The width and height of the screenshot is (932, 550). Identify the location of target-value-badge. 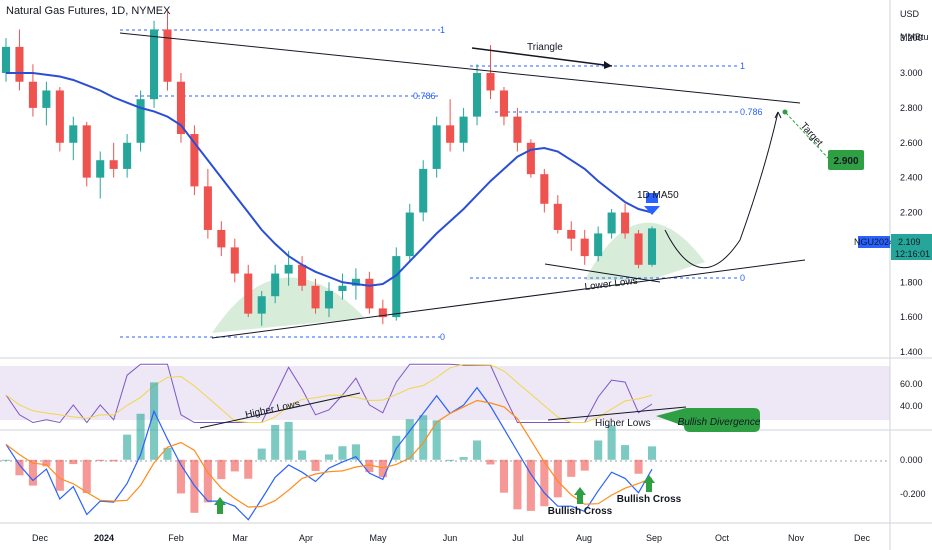
(846, 160).